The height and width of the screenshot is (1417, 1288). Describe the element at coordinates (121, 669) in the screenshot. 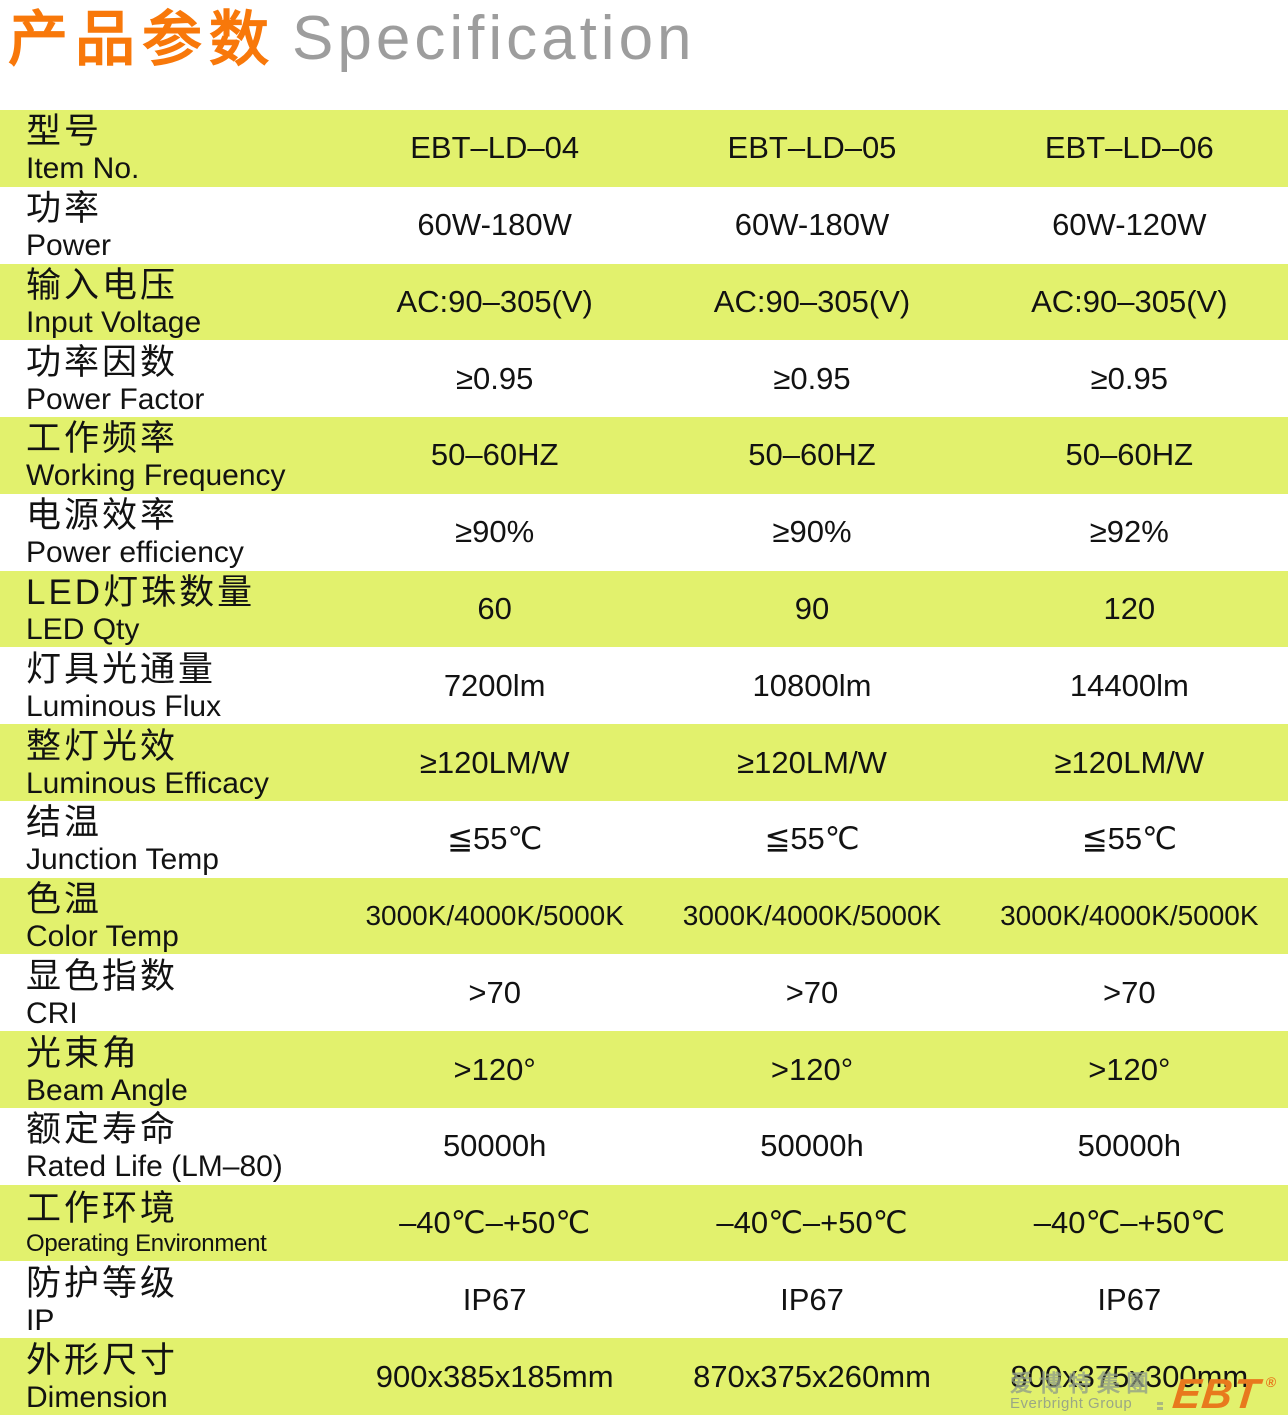

I see `row-label-chinese: 灯具光通量` at that location.